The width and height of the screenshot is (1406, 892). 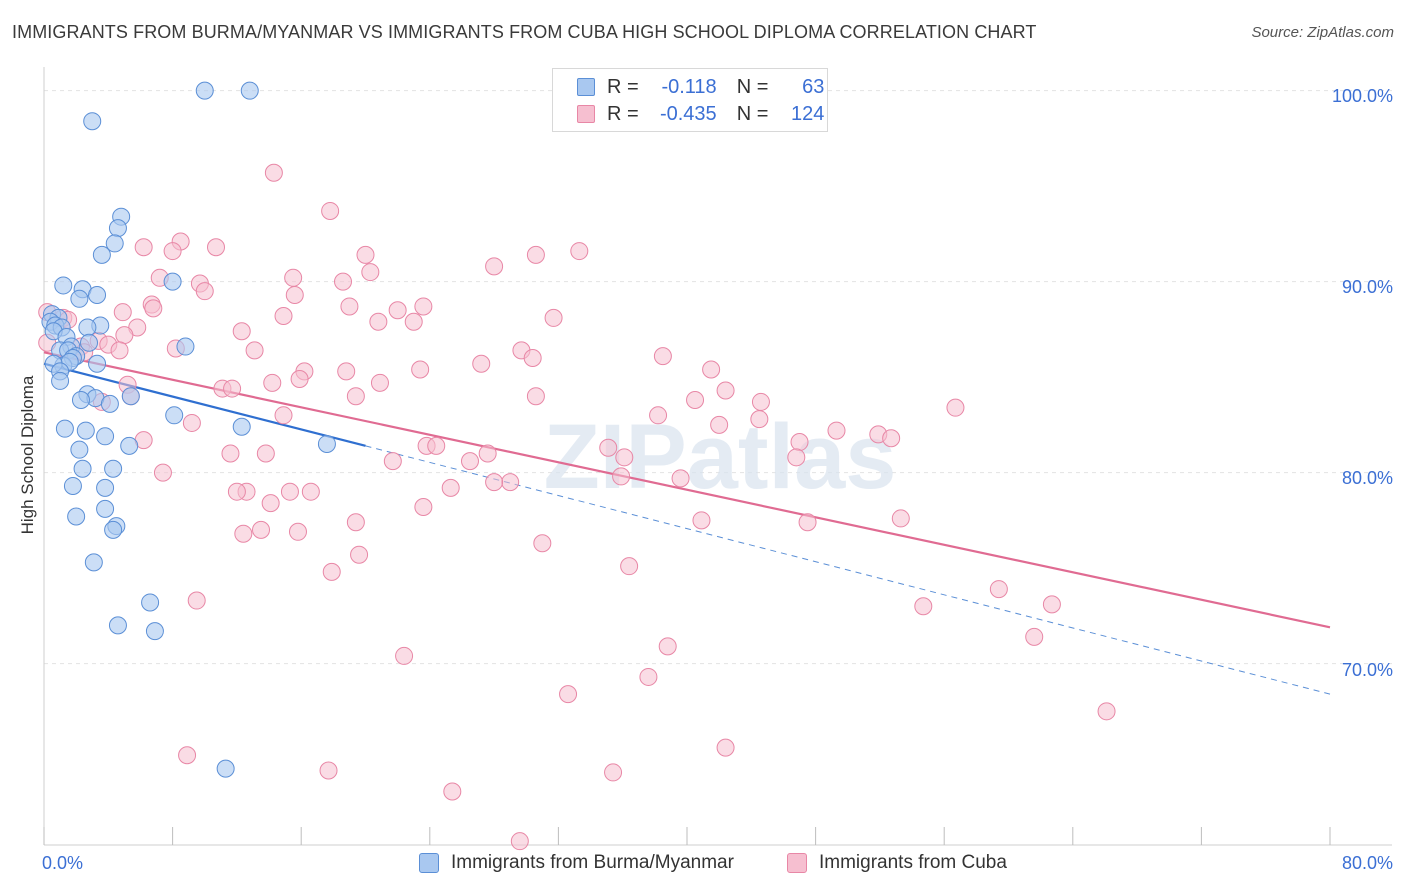 I want to click on trend-line-burma, so click(x=204, y=404).